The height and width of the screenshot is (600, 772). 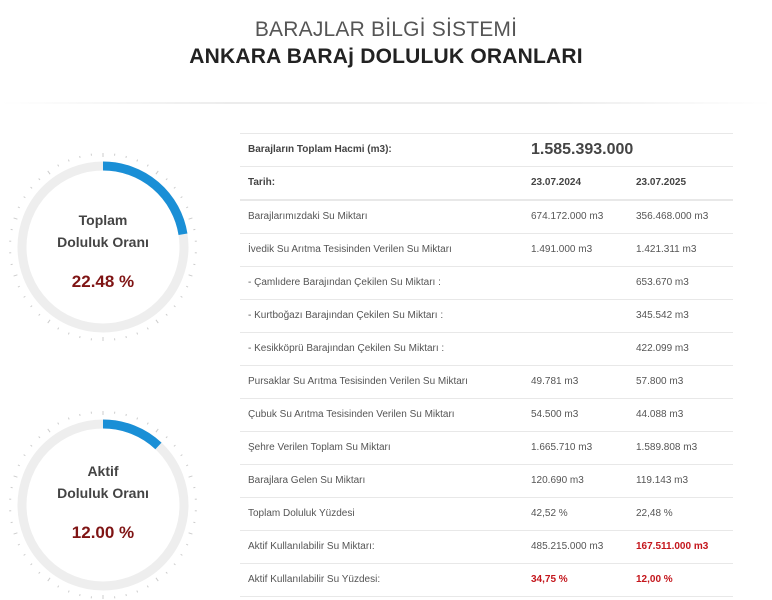 I want to click on page-subtitle: BARAJLAR BİLGİ SİSTEMİ, so click(x=386, y=30).